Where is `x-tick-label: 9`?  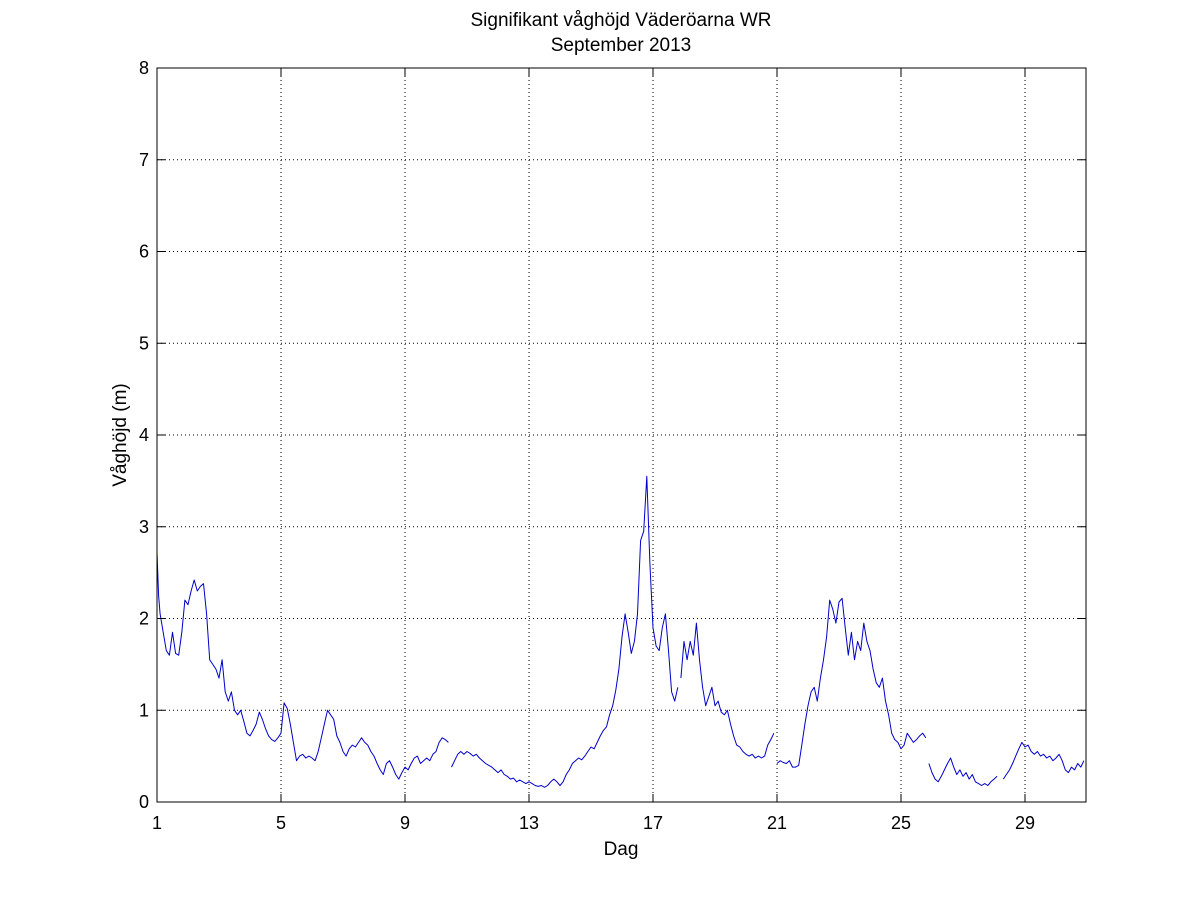 x-tick-label: 9 is located at coordinates (405, 823).